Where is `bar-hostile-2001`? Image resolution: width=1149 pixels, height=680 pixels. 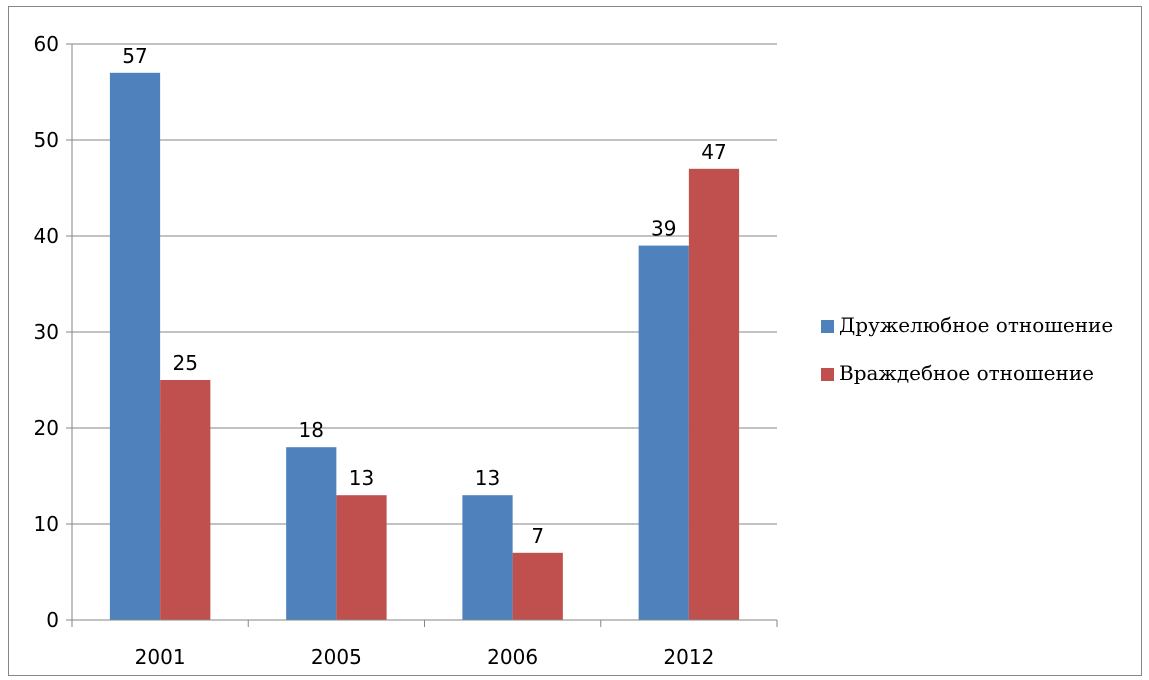
bar-hostile-2001 is located at coordinates (185, 500).